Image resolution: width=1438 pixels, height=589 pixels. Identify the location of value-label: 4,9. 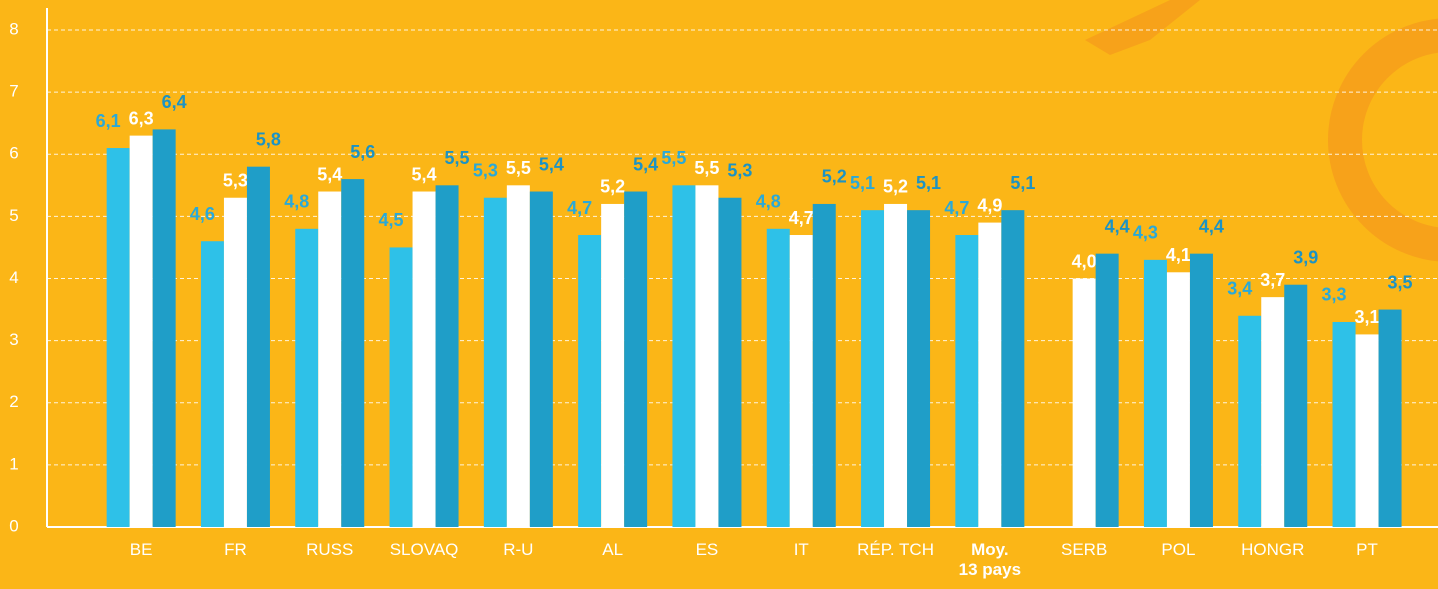
(989, 205).